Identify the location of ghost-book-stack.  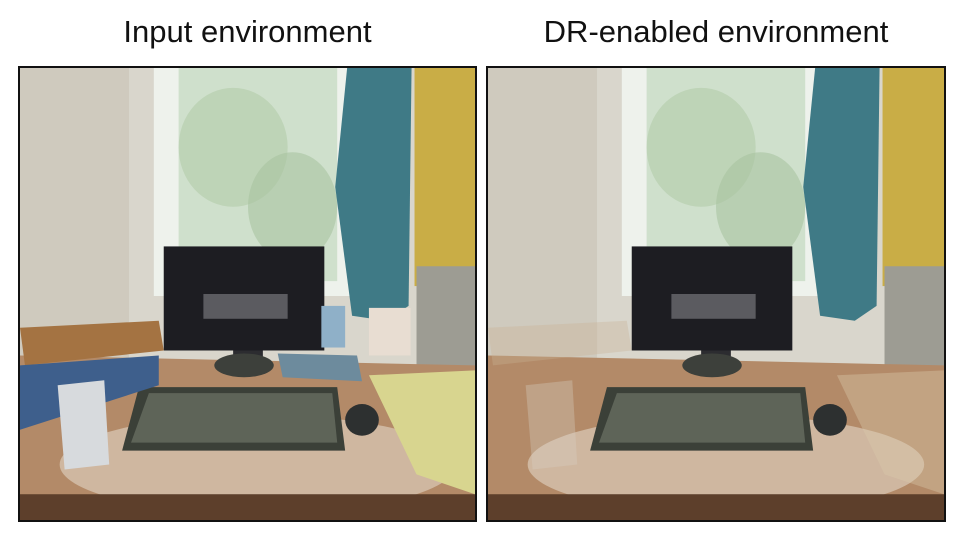
(560, 343).